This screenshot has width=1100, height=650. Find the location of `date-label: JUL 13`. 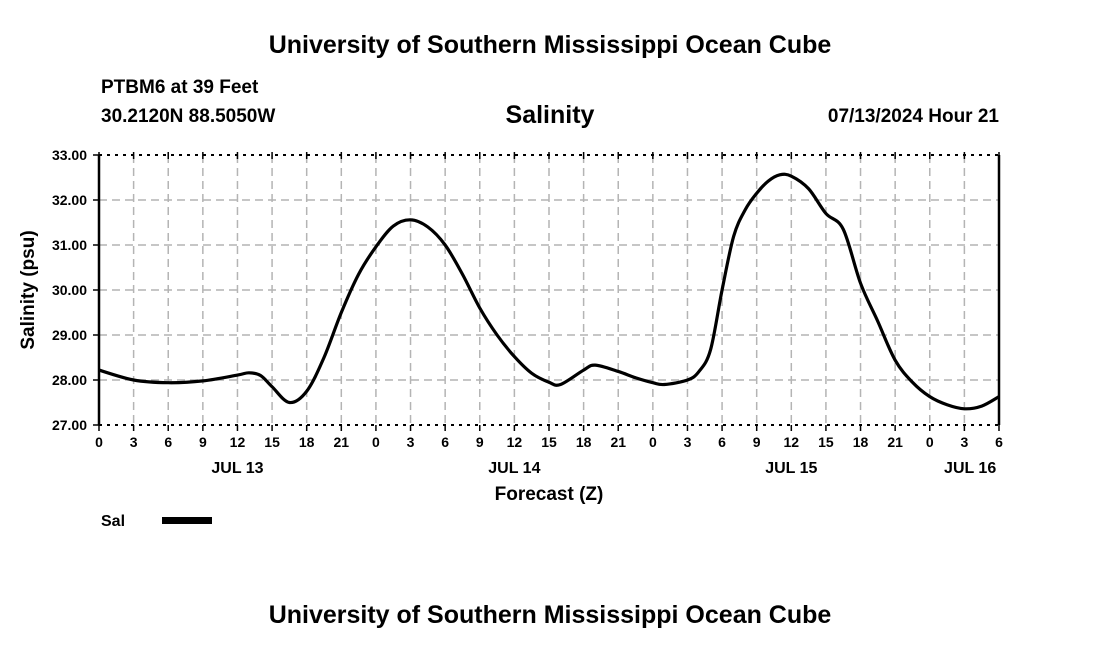

date-label: JUL 13 is located at coordinates (237, 468).